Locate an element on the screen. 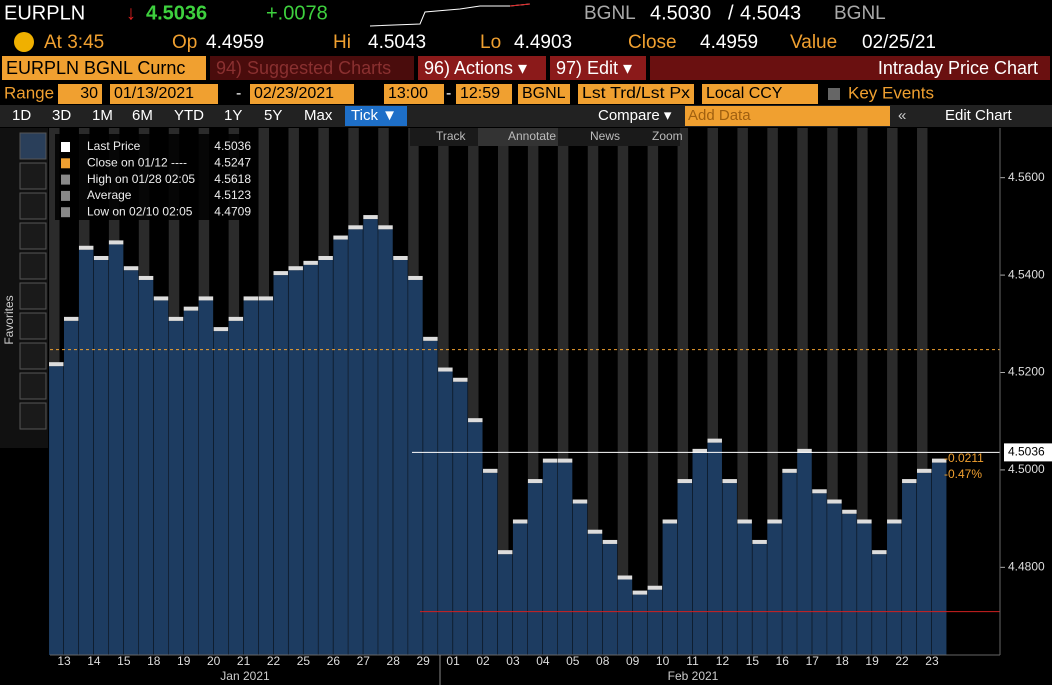  sparkline-tail is located at coordinates (520, 5).